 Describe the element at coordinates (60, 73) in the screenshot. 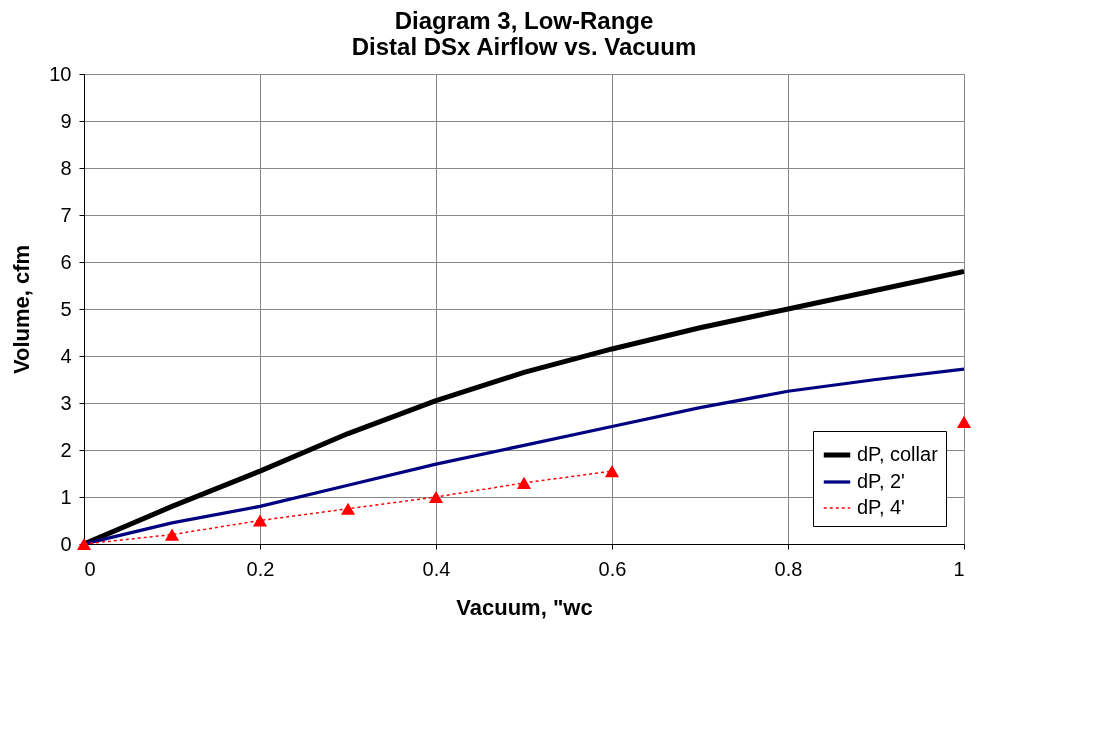

I see `y-tick-label: 10` at that location.